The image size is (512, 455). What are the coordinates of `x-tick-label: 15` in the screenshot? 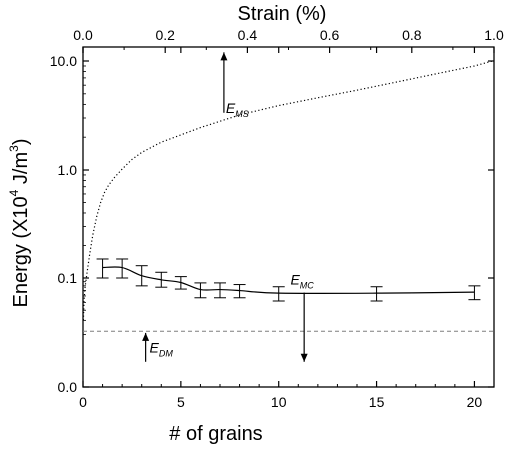 It's located at (377, 402).